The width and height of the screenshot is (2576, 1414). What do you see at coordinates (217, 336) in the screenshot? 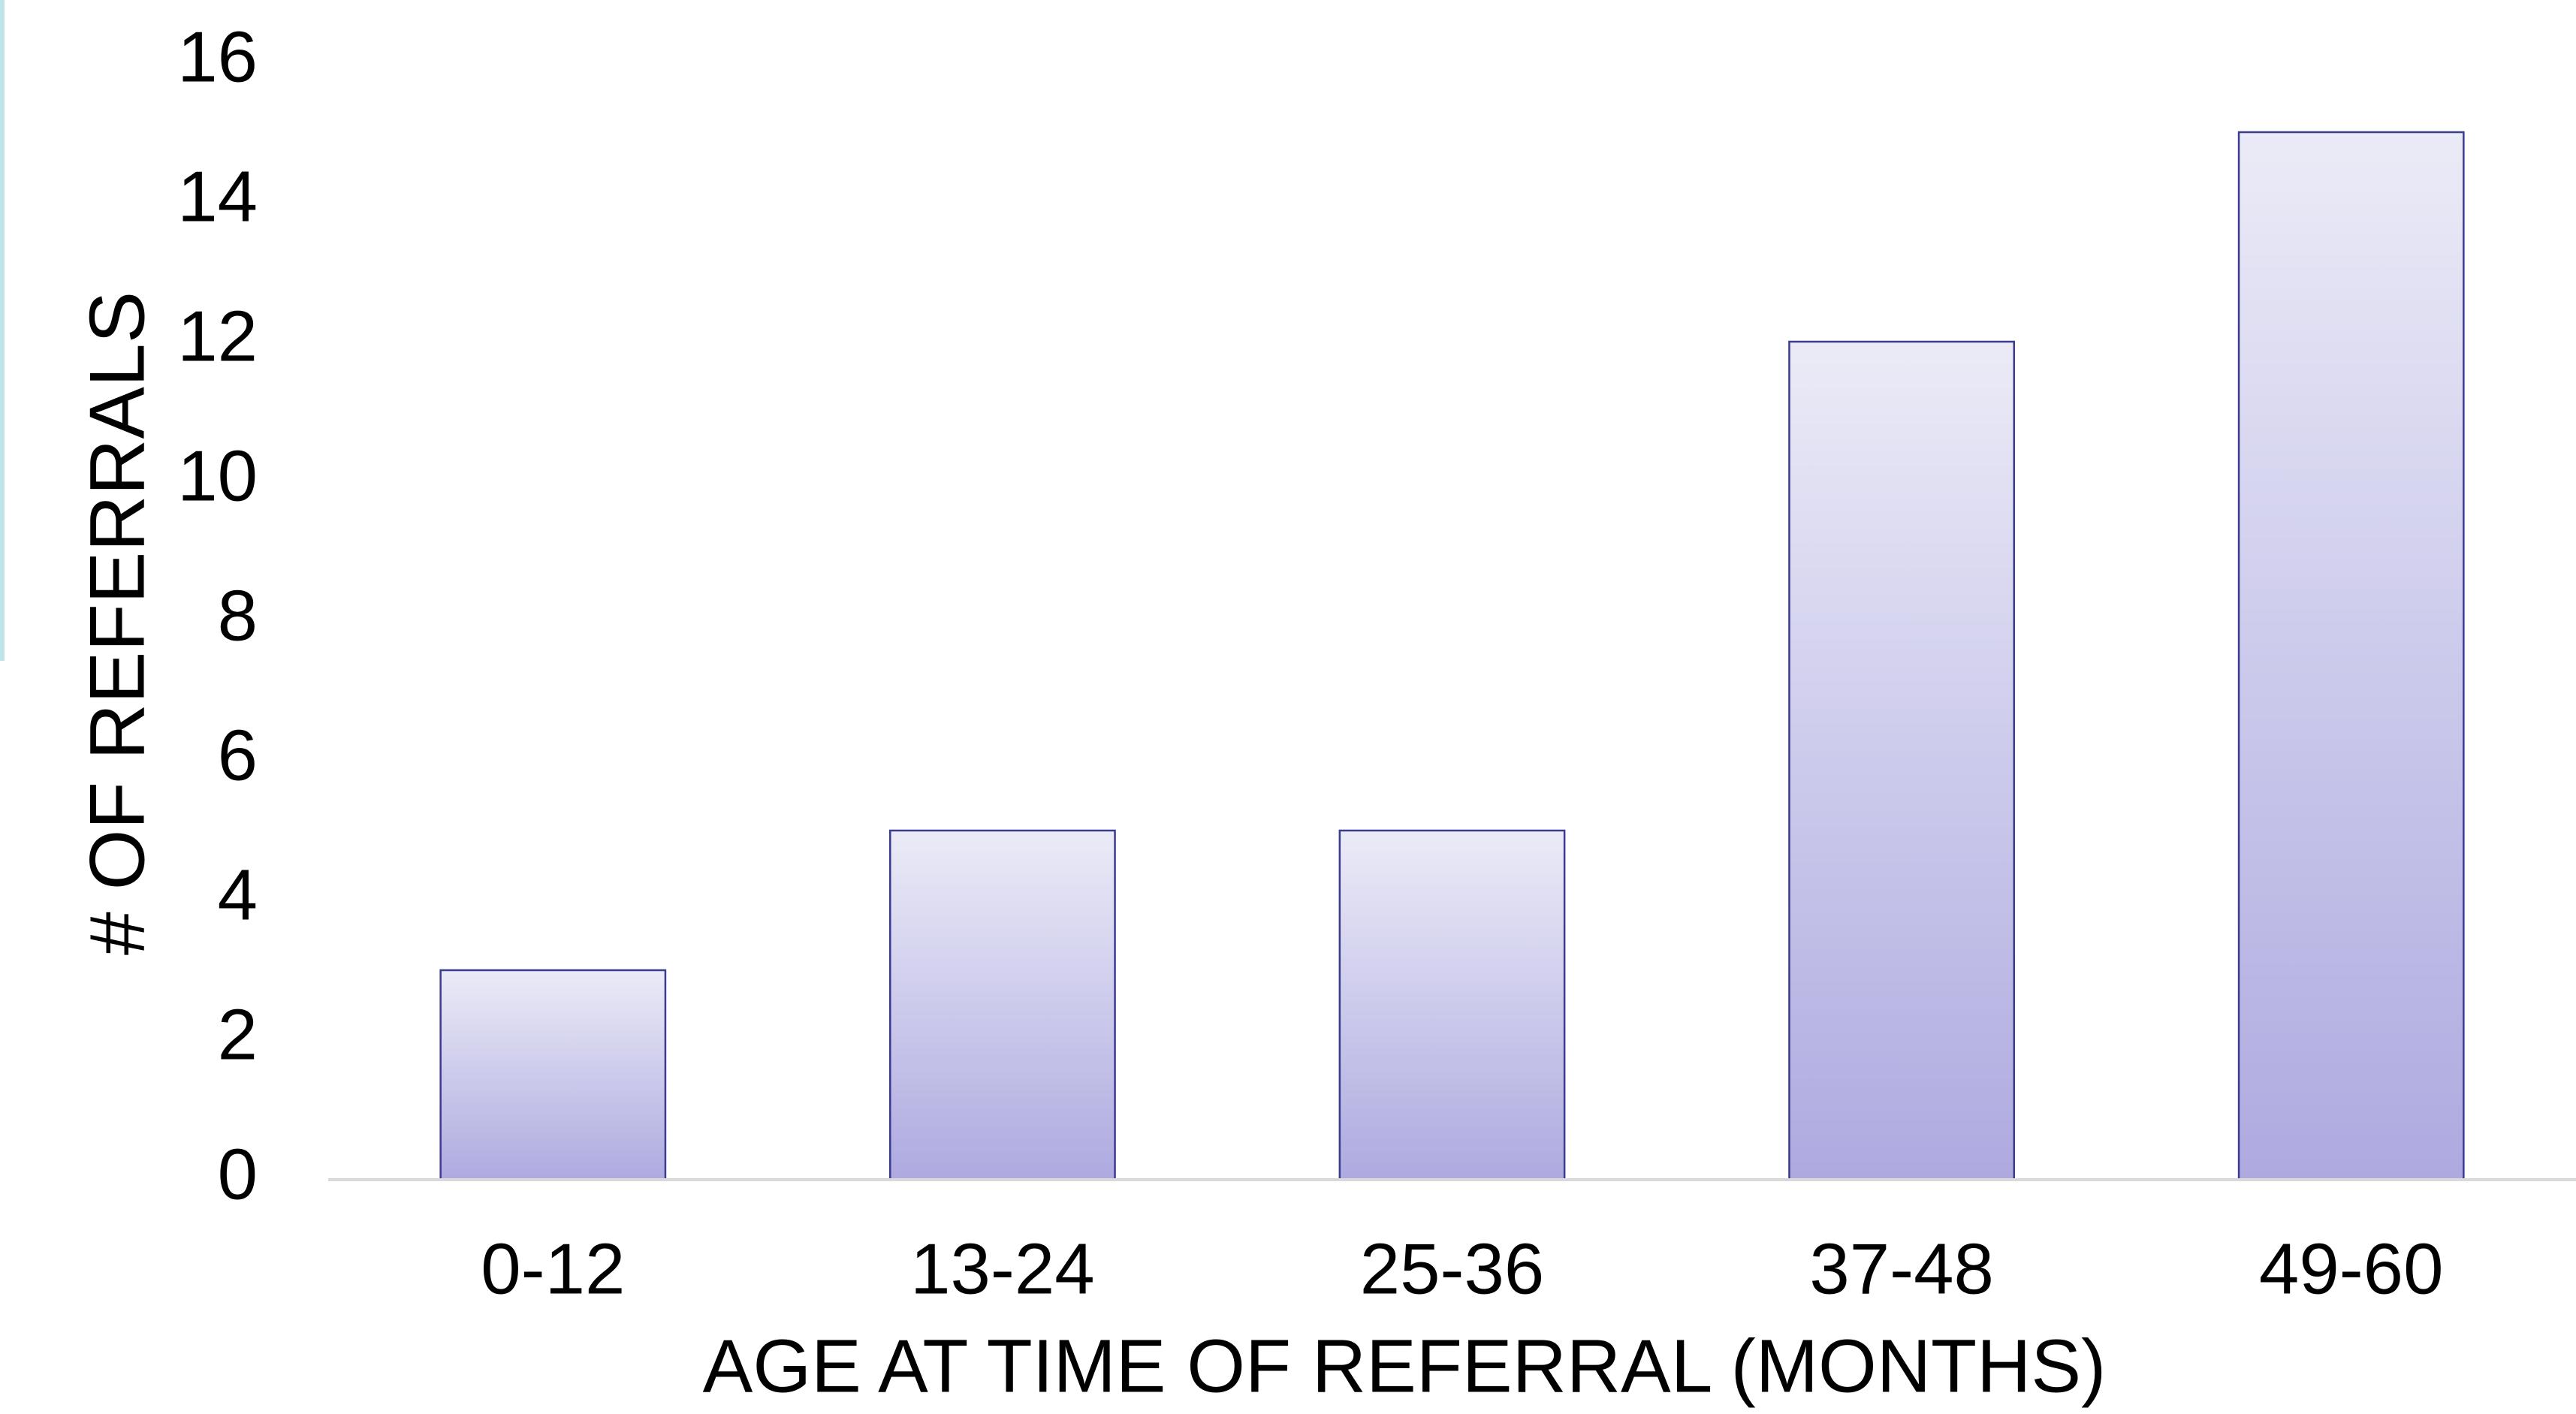
I see `y-tick-label: 12` at bounding box center [217, 336].